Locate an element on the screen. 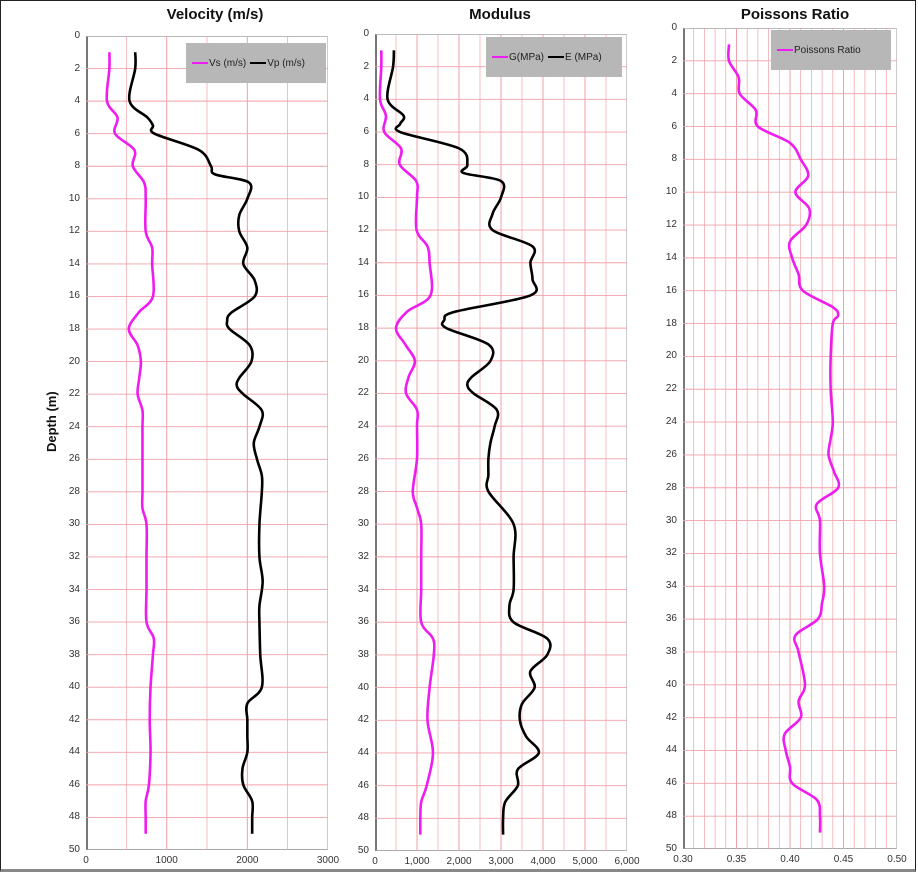 This screenshot has width=918, height=876. x-tick-label: 1000 is located at coordinates (166, 860).